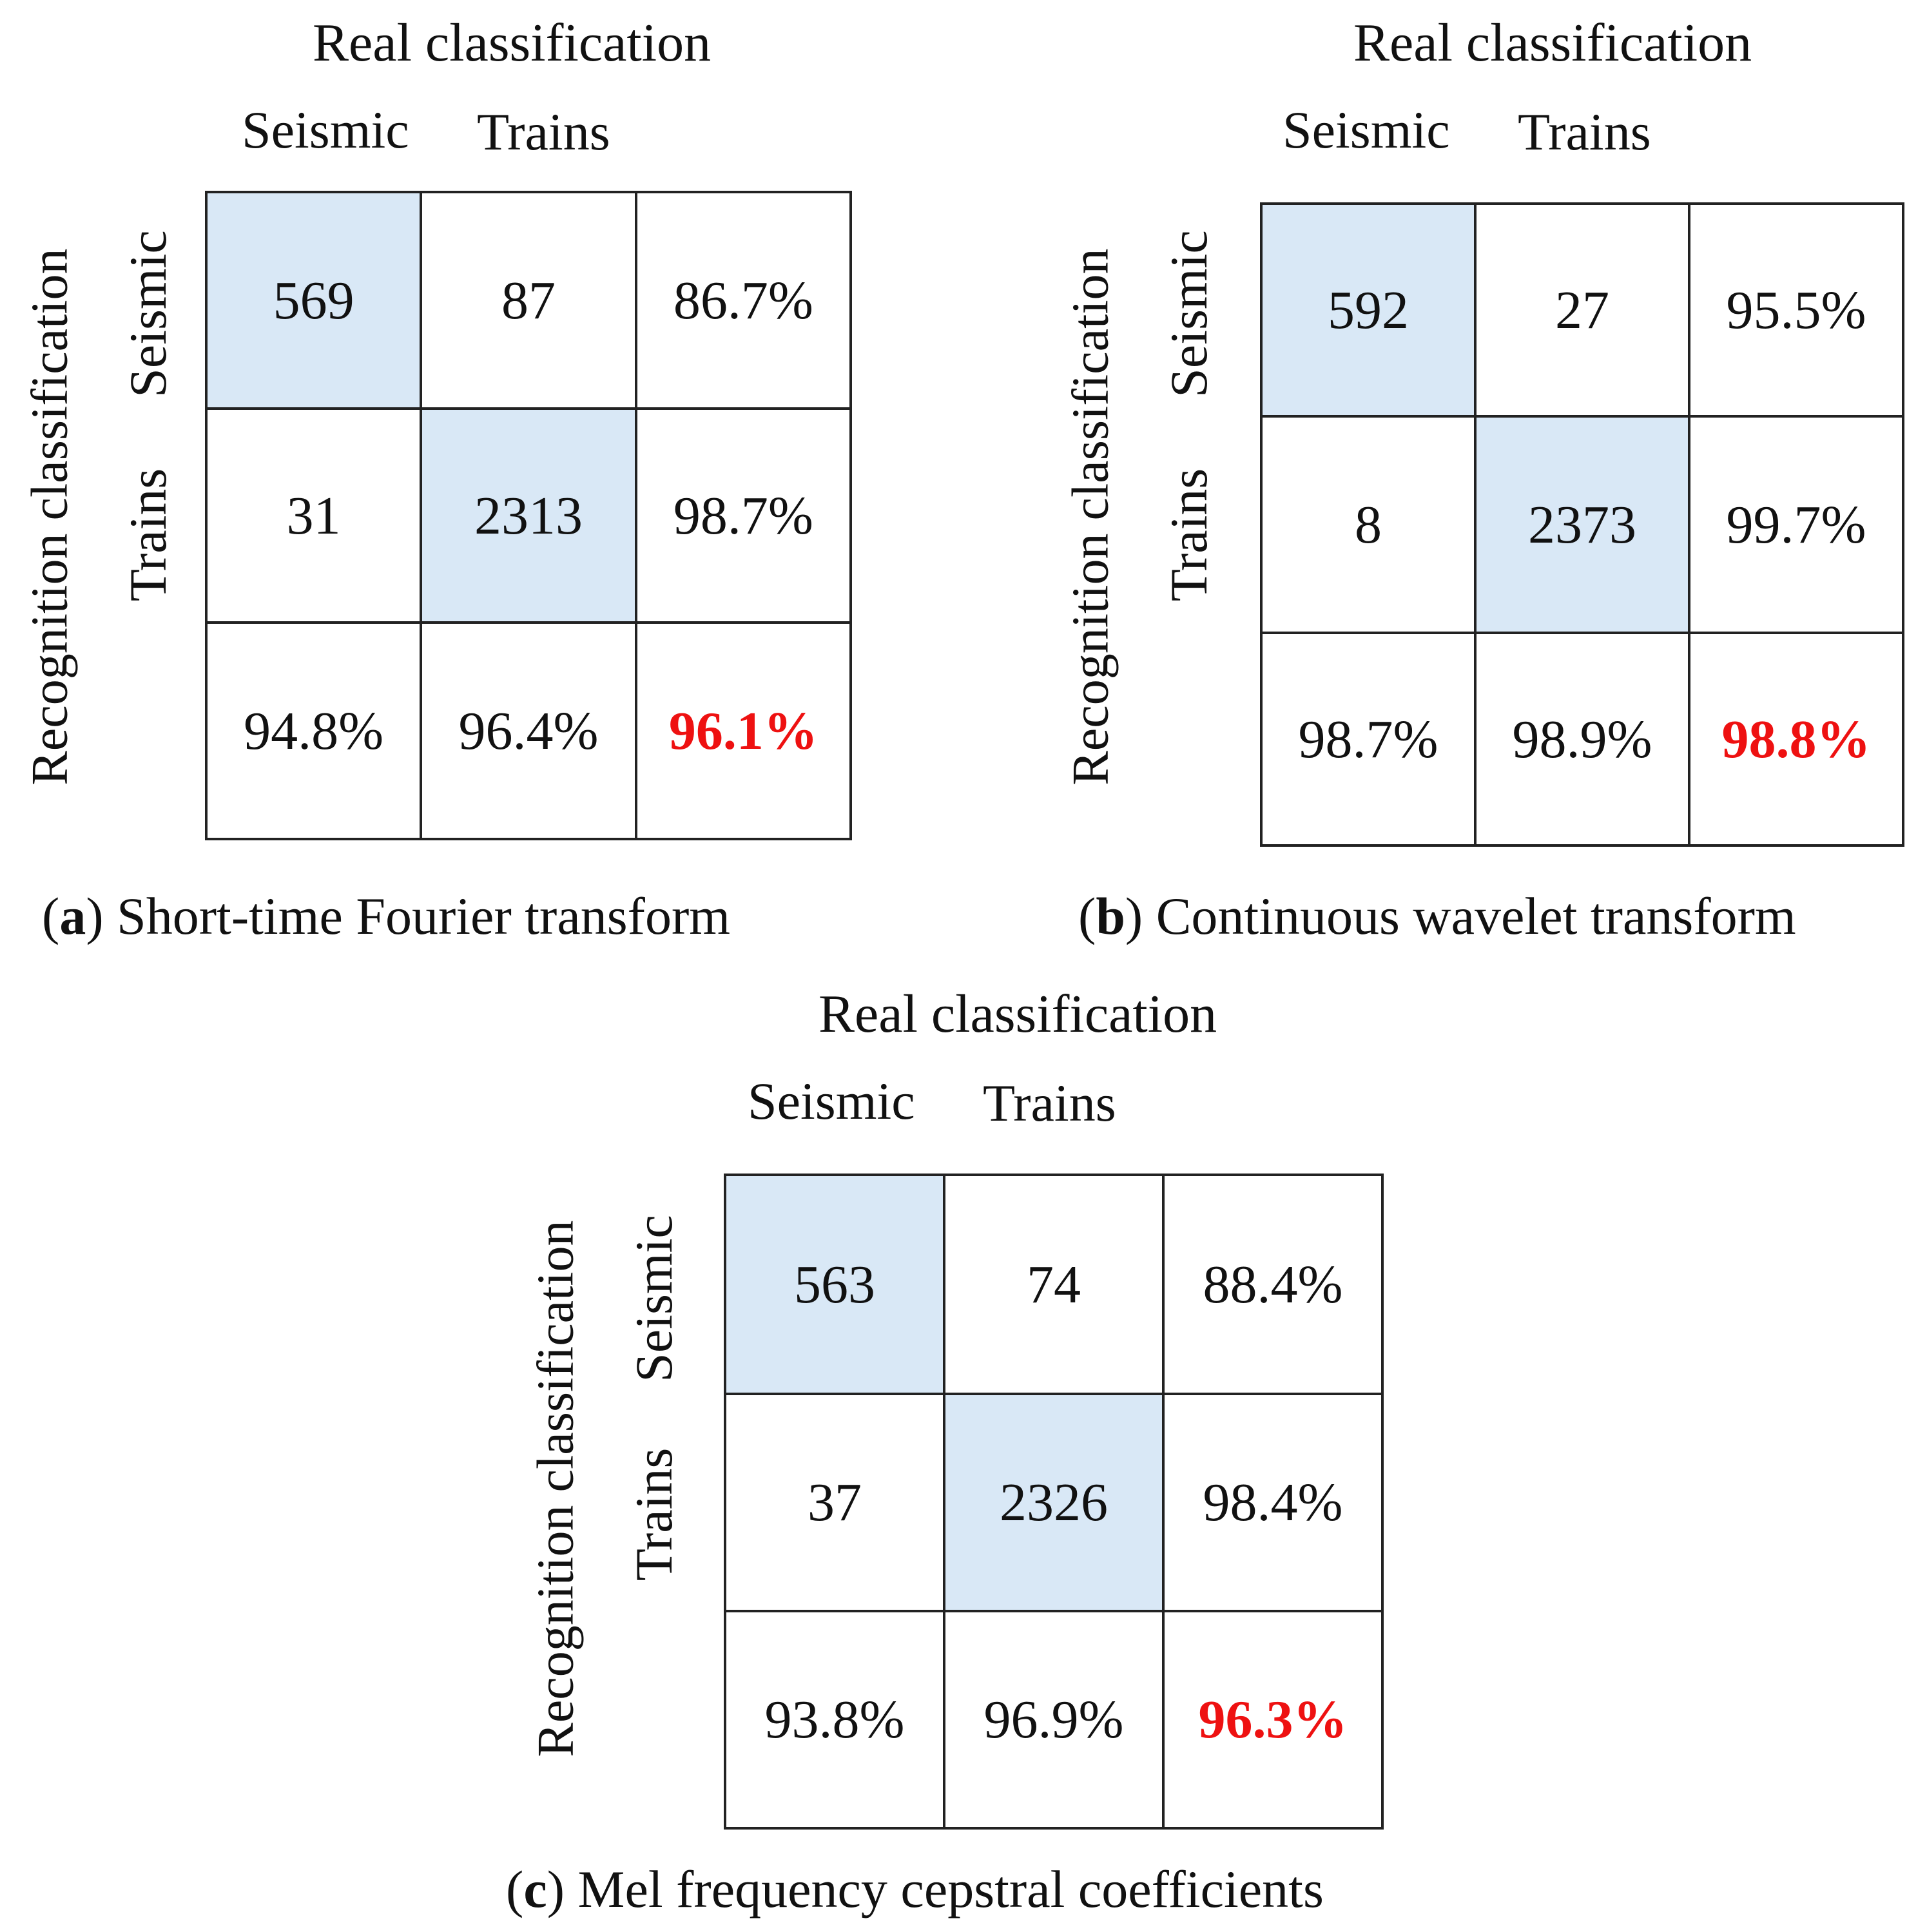 Image resolution: width=1927 pixels, height=1932 pixels. What do you see at coordinates (1273, 1720) in the screenshot?
I see `cell-overall-accuracy: 96.3%` at bounding box center [1273, 1720].